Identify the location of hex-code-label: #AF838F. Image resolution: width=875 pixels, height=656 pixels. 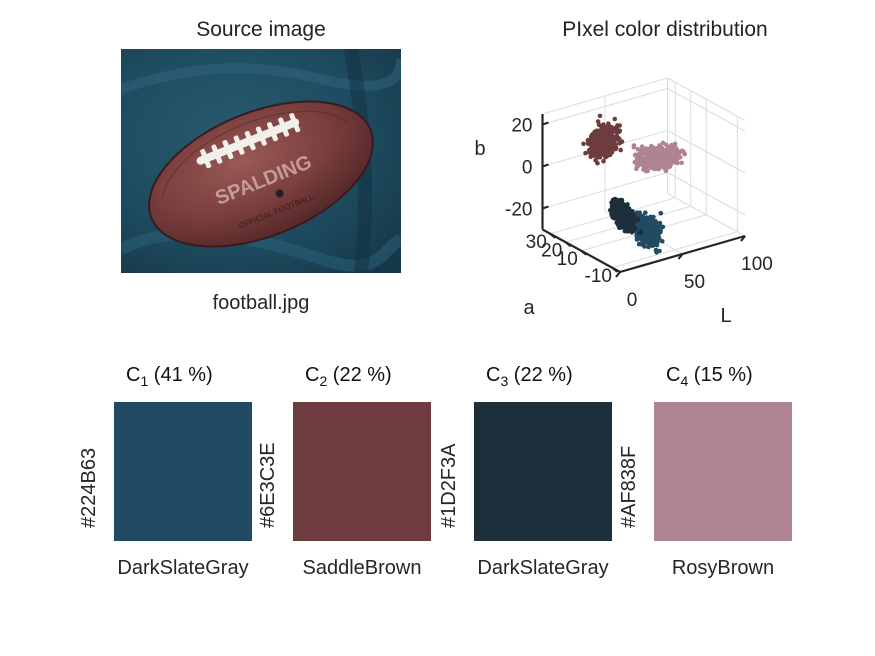
(629, 486).